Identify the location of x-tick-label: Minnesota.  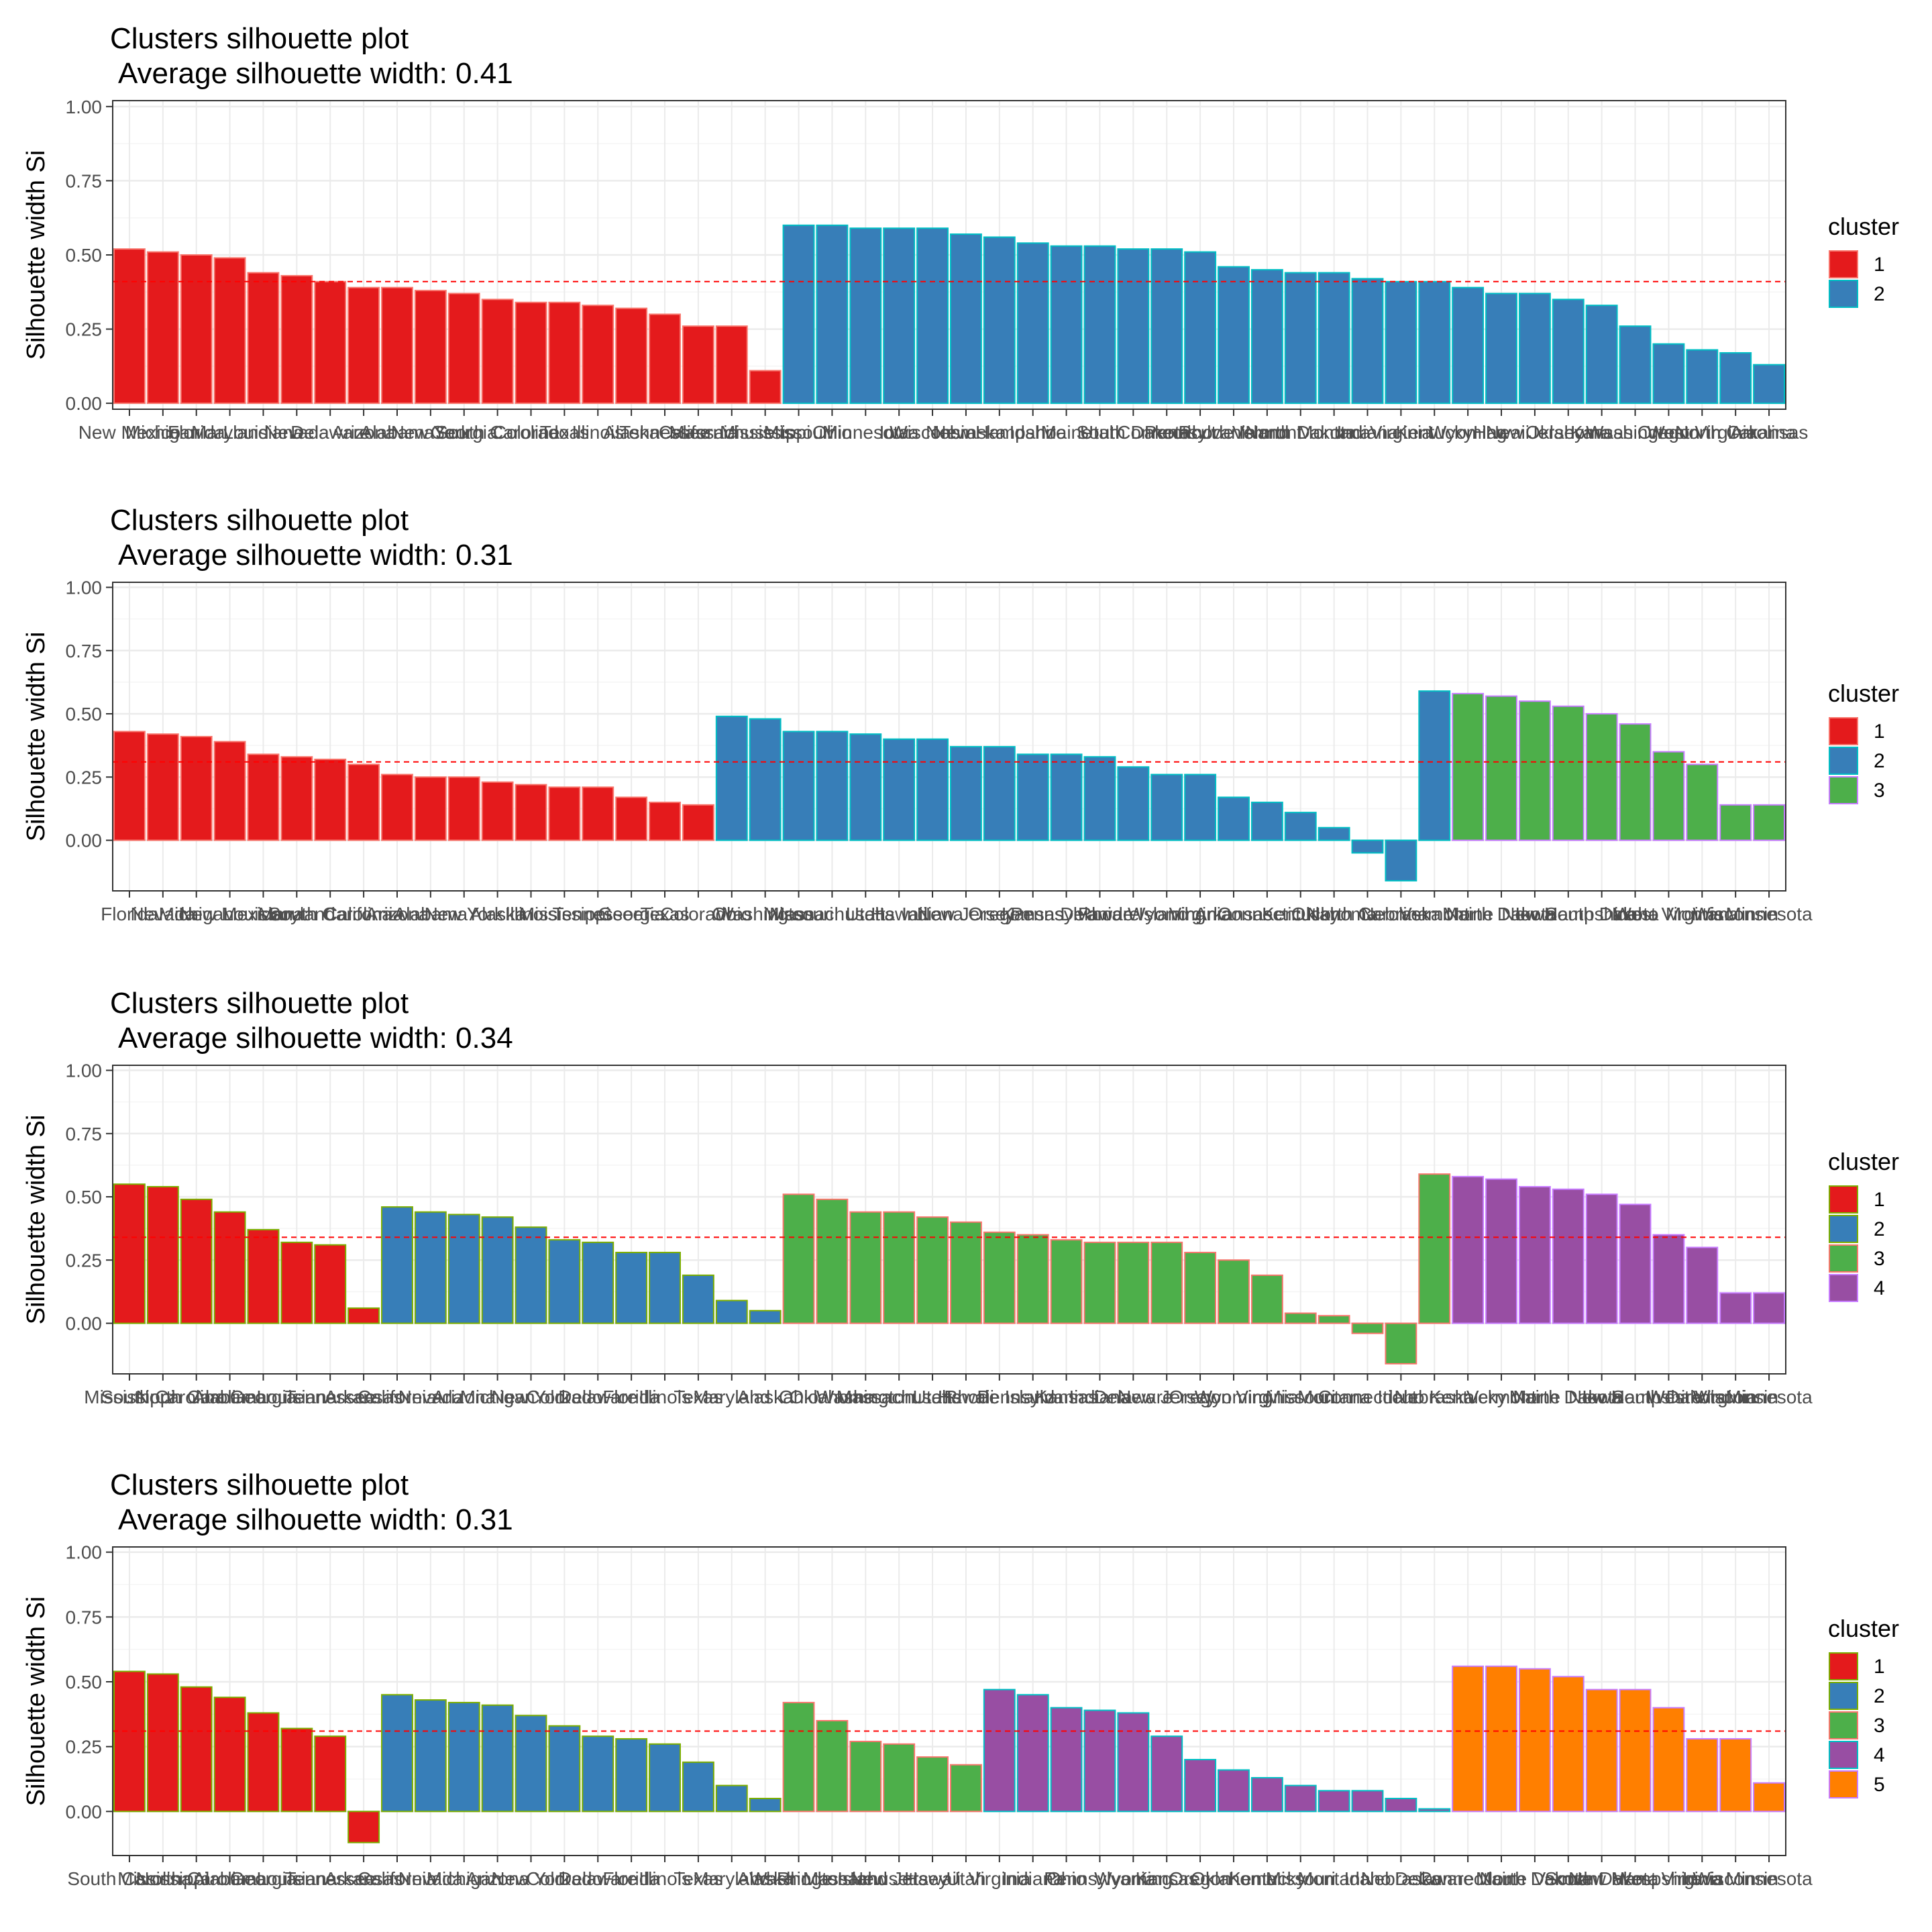
(866, 432).